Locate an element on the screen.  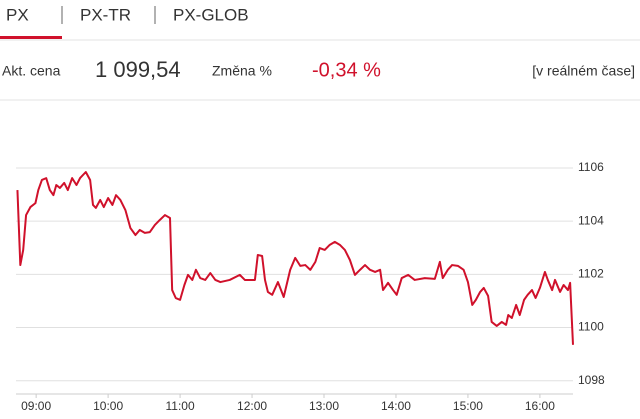
x-tick-label: 09:00 is located at coordinates (36, 406).